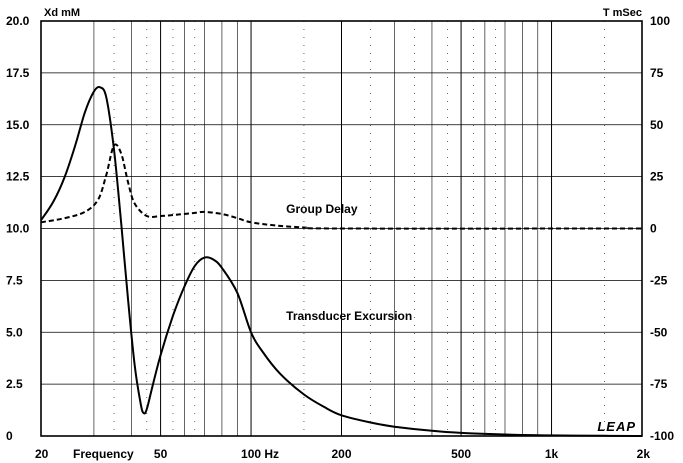 This screenshot has height=463, width=683. Describe the element at coordinates (552, 454) in the screenshot. I see `x-tick-label: 1k` at that location.